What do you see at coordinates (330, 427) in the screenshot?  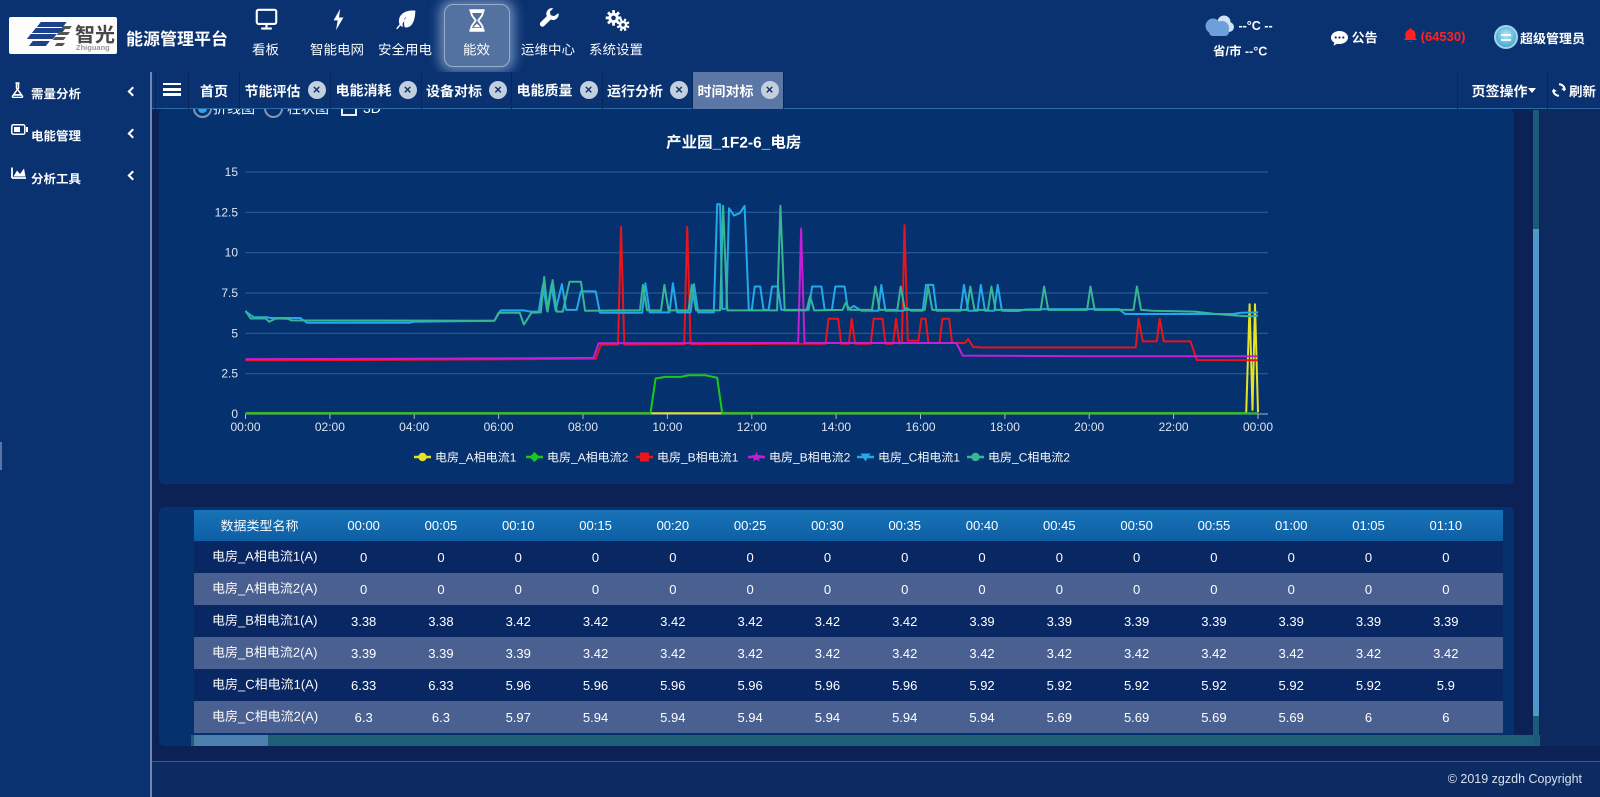 I see `svg-text: 02:00` at bounding box center [330, 427].